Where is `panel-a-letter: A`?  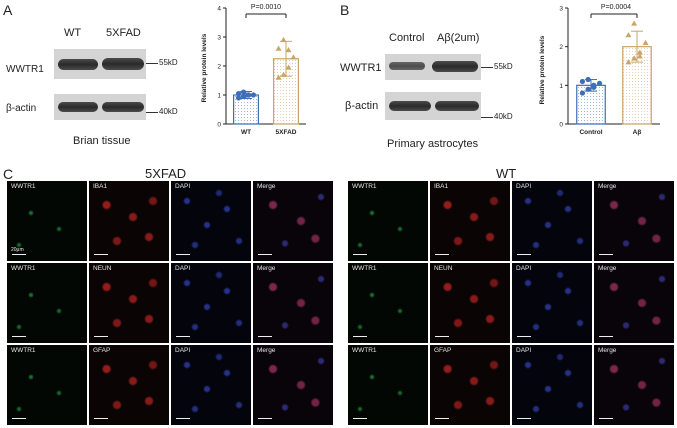
panel-a-letter: A is located at coordinates (8, 10).